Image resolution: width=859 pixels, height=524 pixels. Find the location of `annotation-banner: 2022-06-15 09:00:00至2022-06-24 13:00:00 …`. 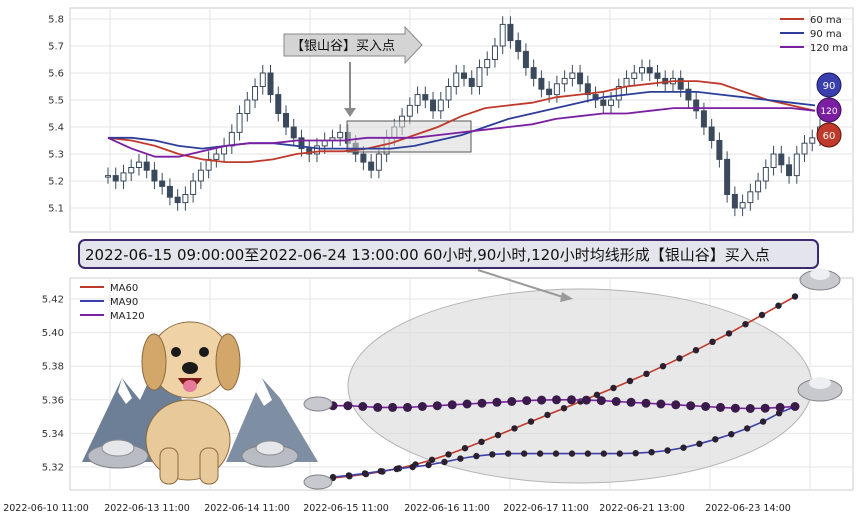

annotation-banner: 2022-06-15 09:00:00至2022-06-24 13:00:00 … is located at coordinates (427, 255).